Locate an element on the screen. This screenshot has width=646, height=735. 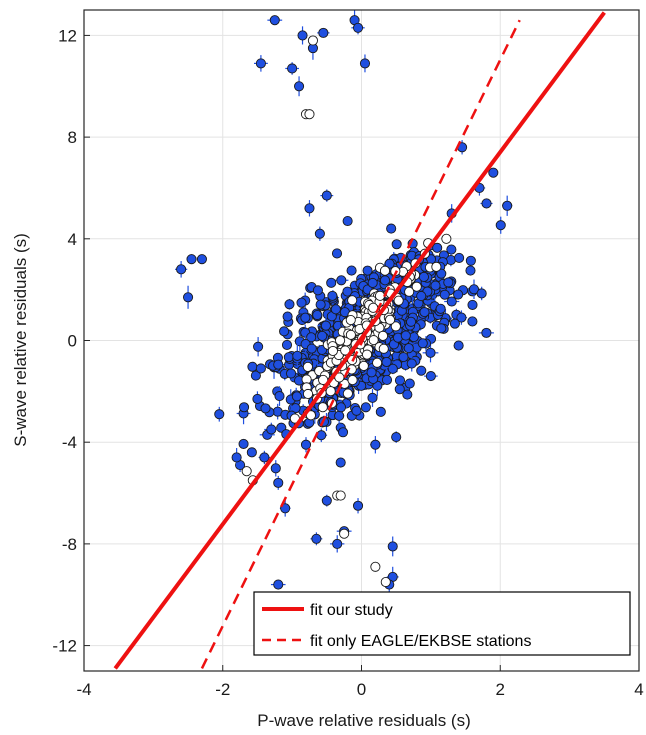
x-tick-label: -2 is located at coordinates (222, 689).